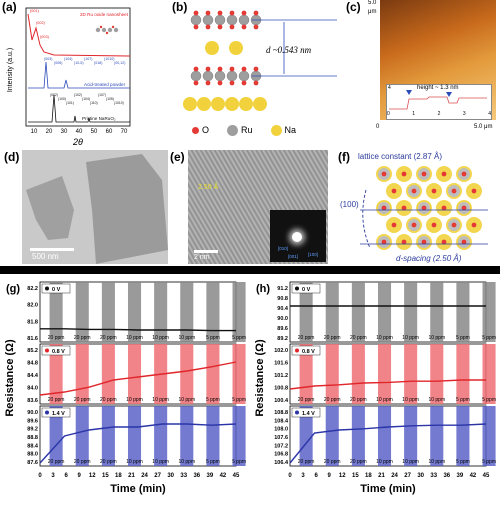  I want to click on afm-image: height ~ 1.3 nm 4 0 1 2 3 4, so click(438, 60).